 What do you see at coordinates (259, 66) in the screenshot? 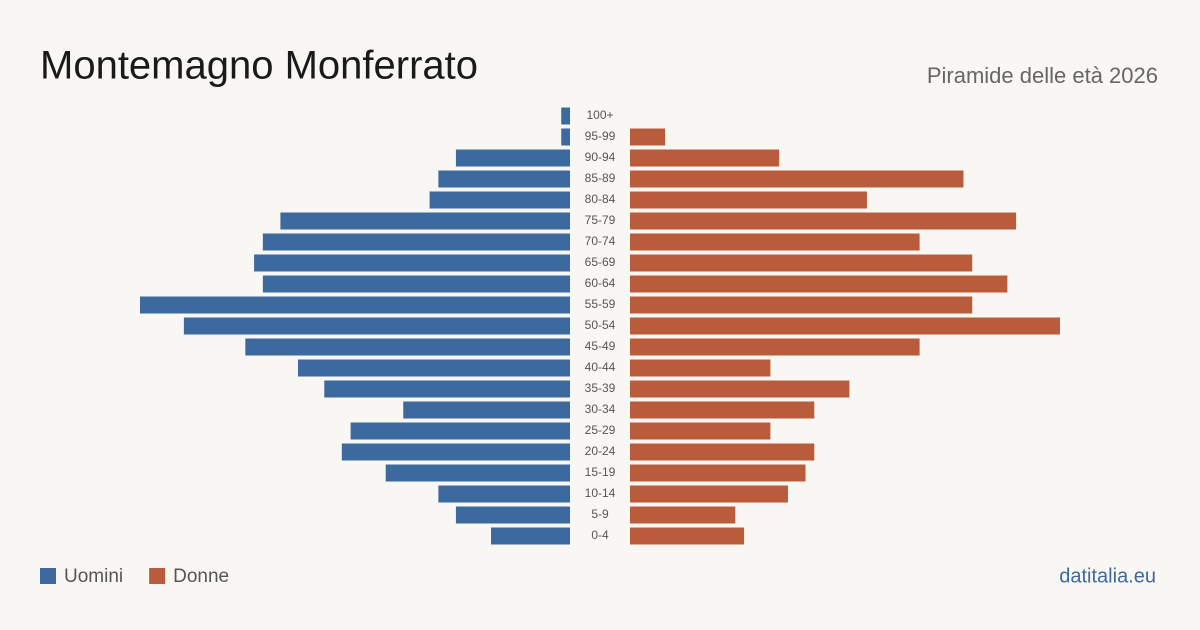
I see `chart-title: Montemagno Monferrato` at bounding box center [259, 66].